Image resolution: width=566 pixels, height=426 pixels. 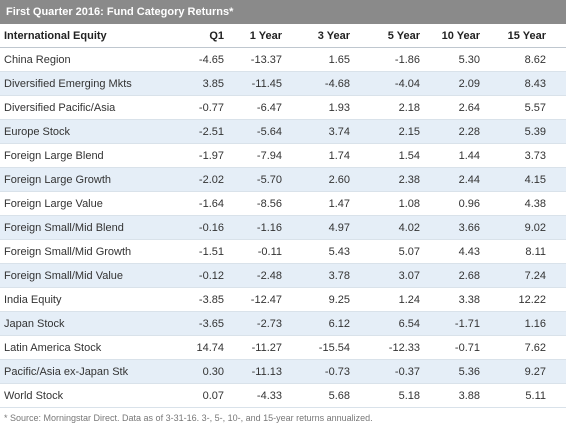 I want to click on column-header-1-year: 1 Year, so click(x=260, y=36).